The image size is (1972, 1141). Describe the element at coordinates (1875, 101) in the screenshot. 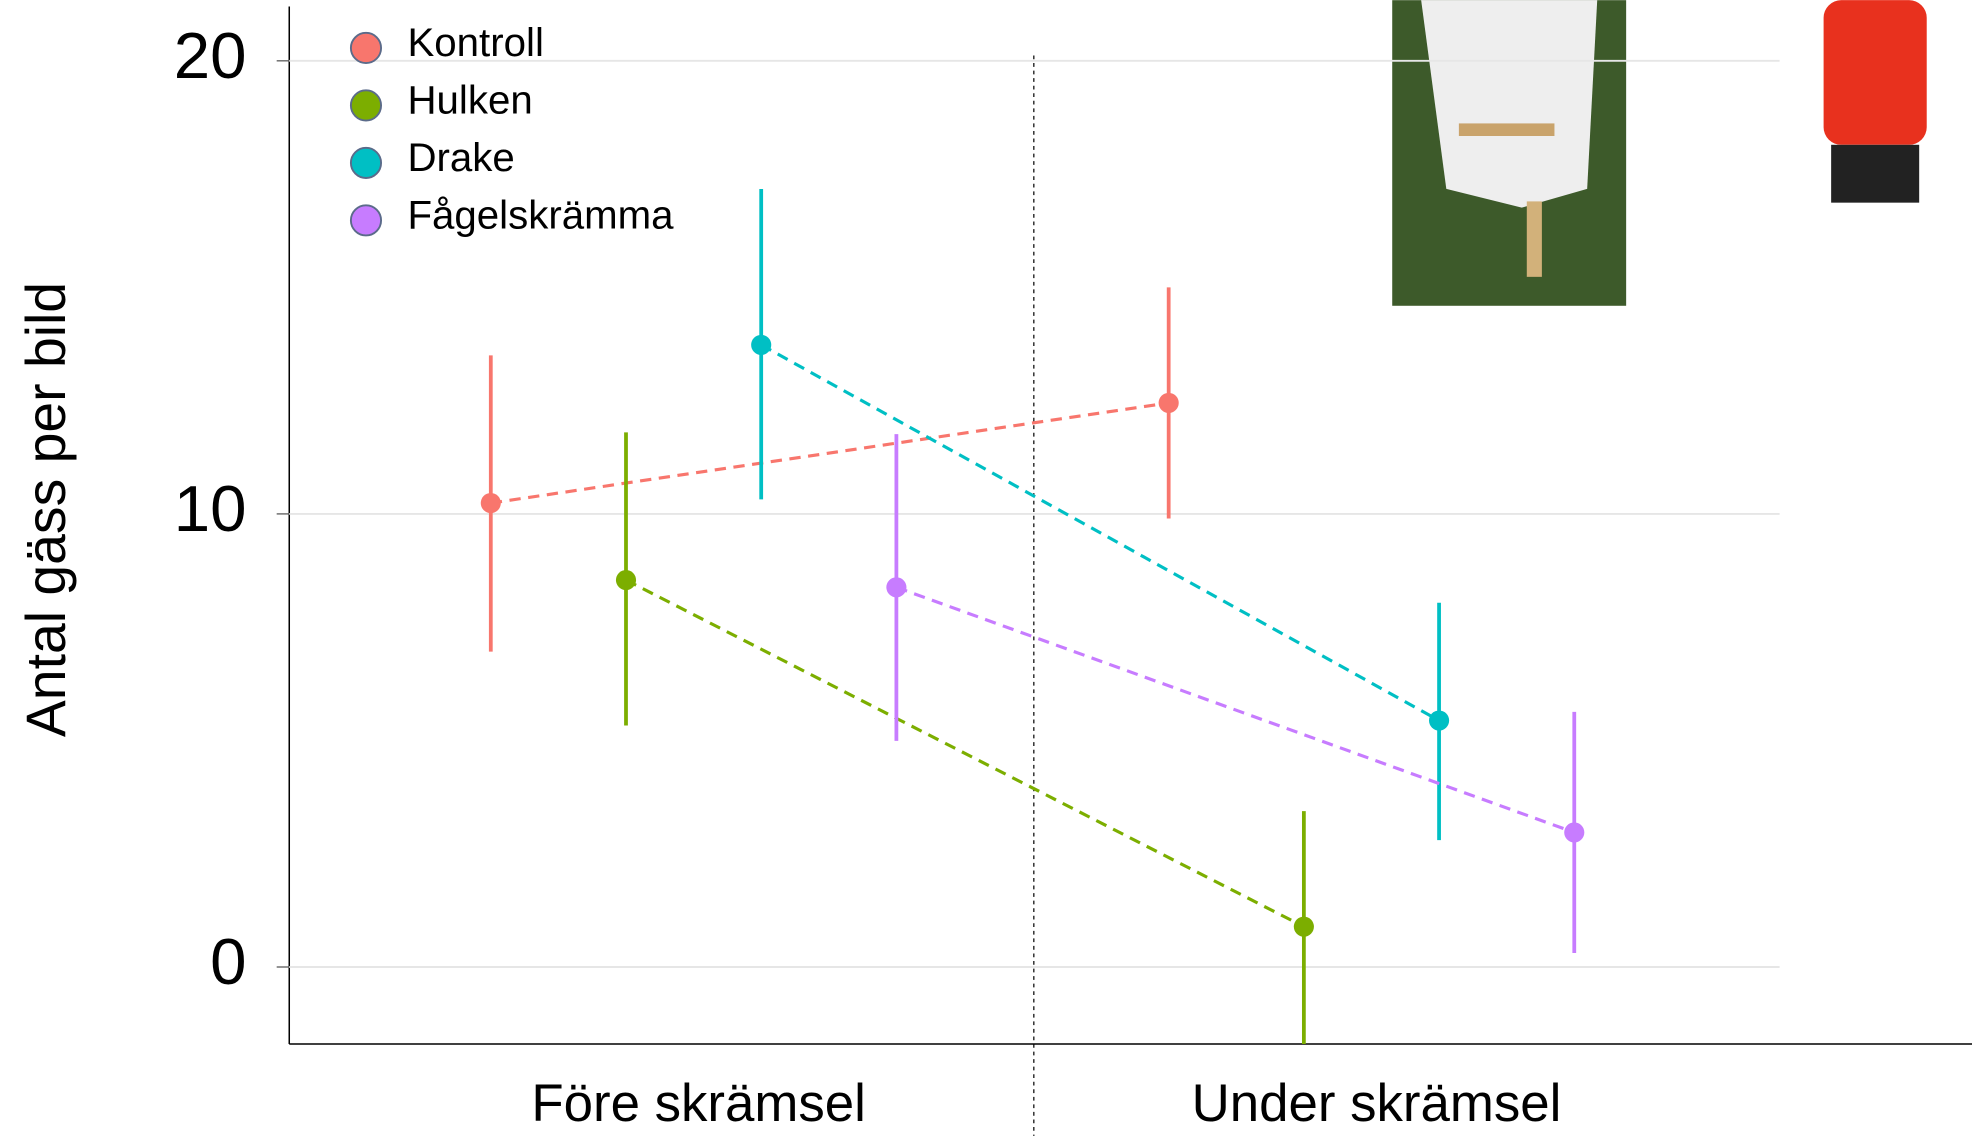

I see `photo-red-device` at that location.